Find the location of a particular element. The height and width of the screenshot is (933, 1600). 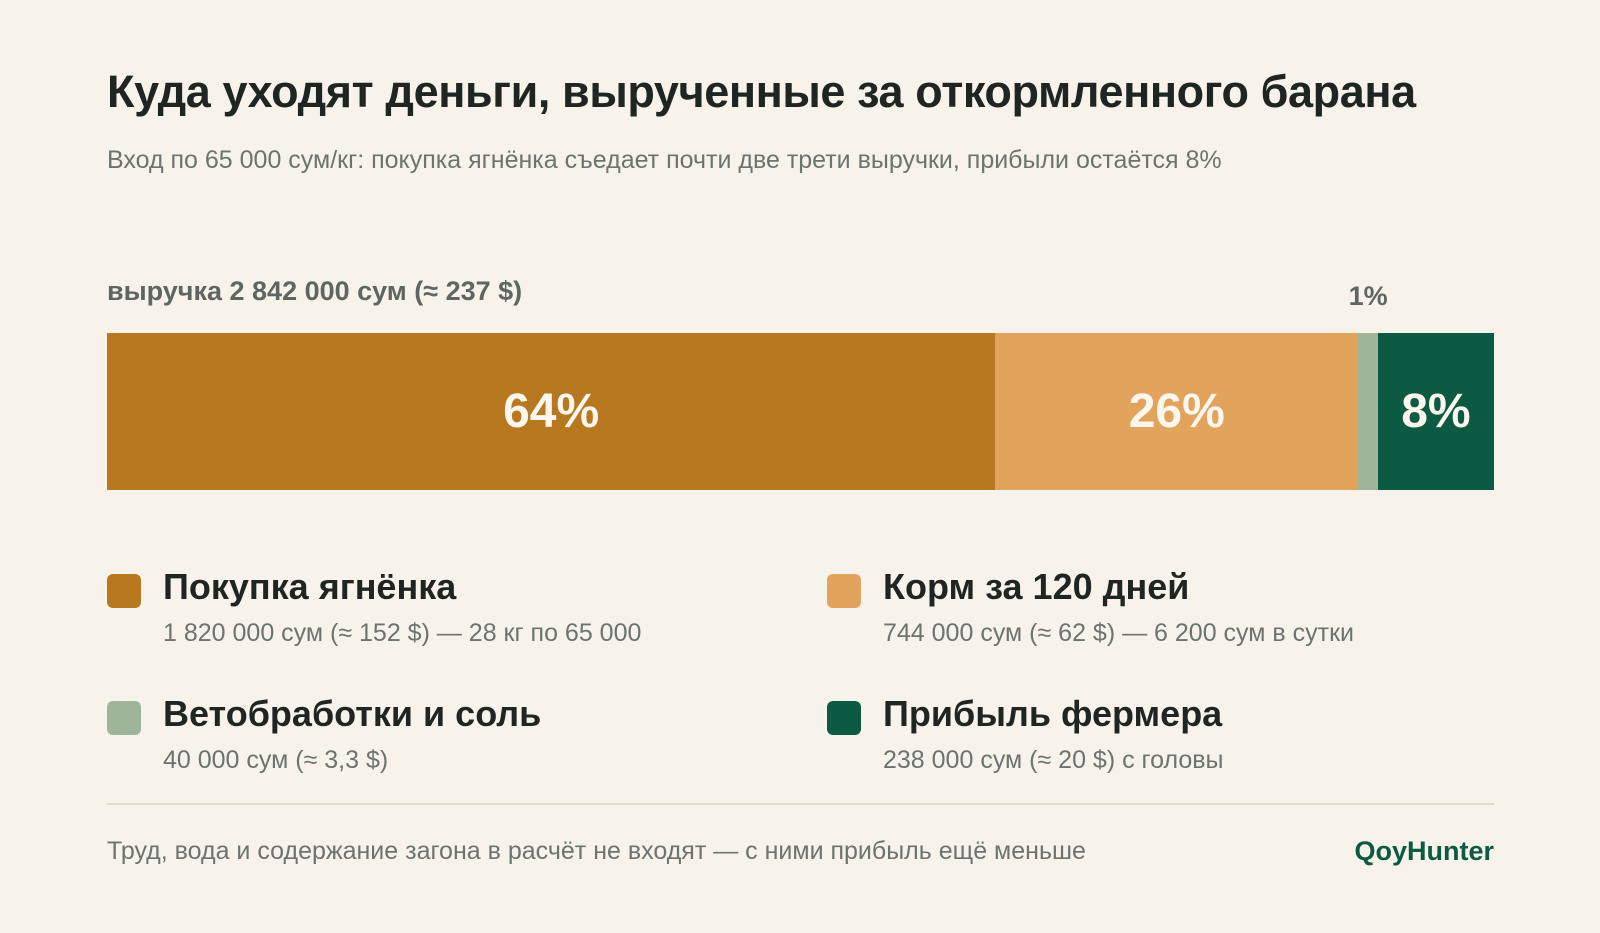

bar-percent-label-profit: 8% is located at coordinates (1436, 411).